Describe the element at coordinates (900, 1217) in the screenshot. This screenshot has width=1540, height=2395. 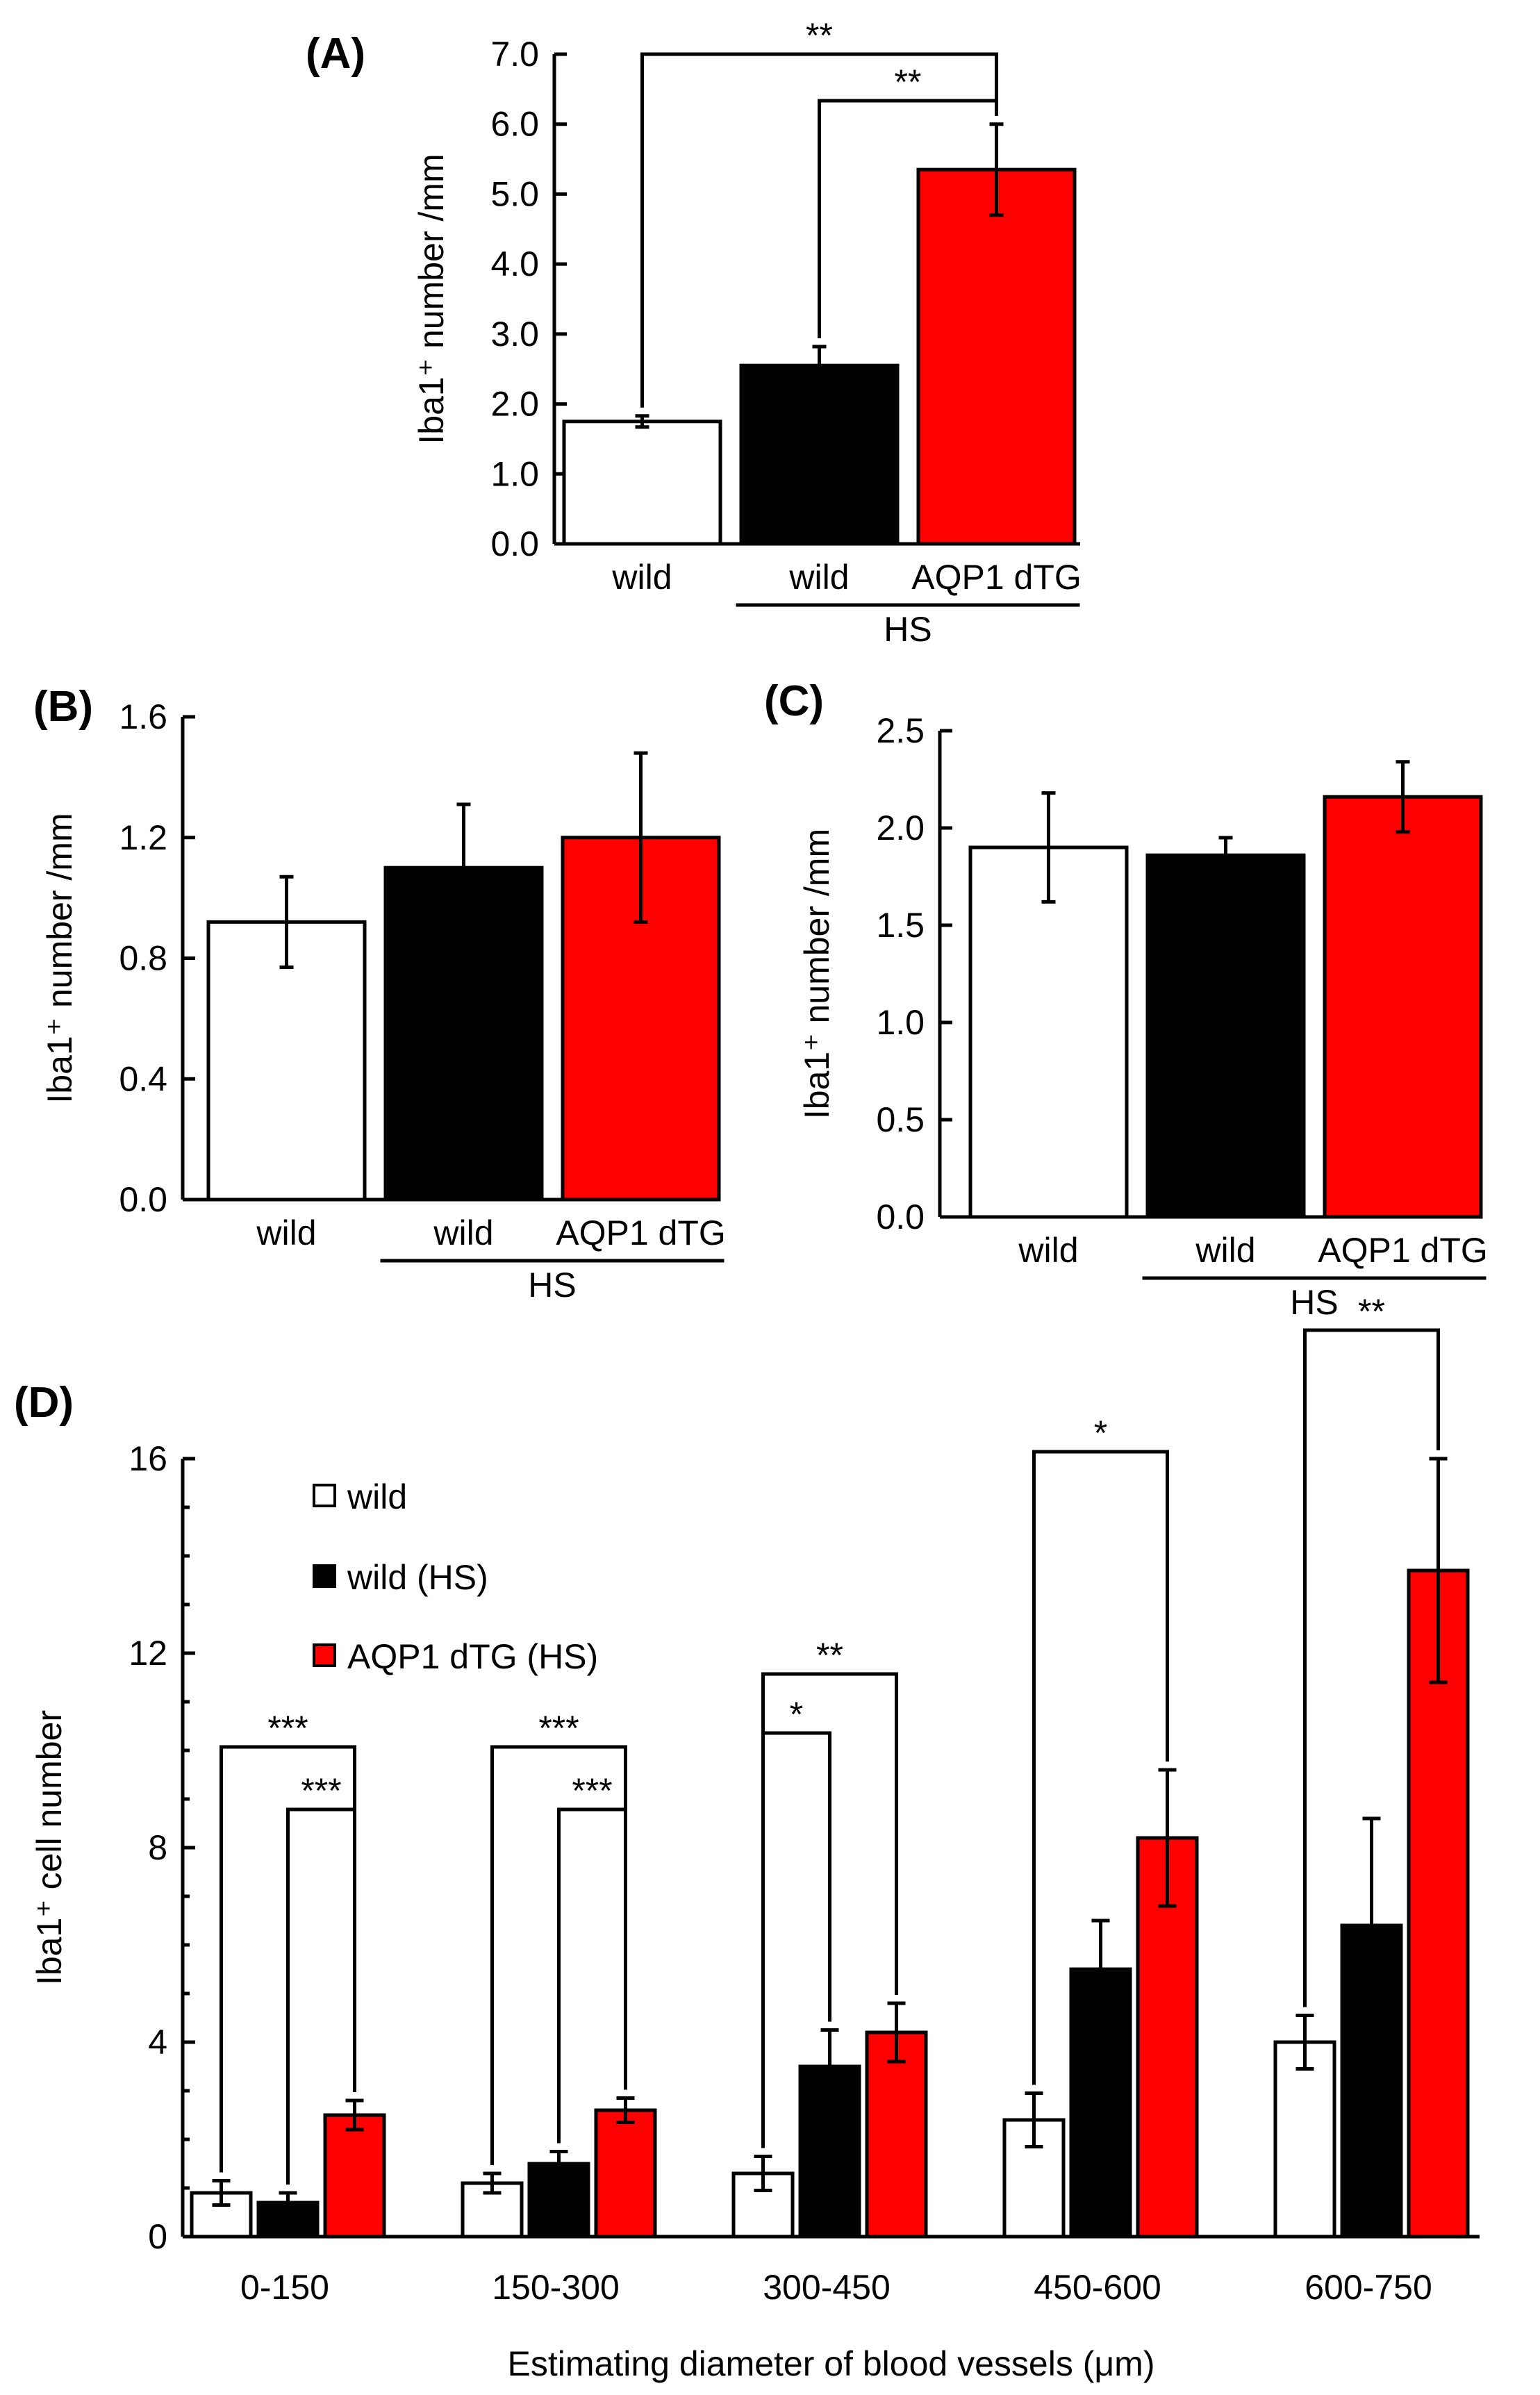
I see `y-tick-label-c: 0.0` at that location.